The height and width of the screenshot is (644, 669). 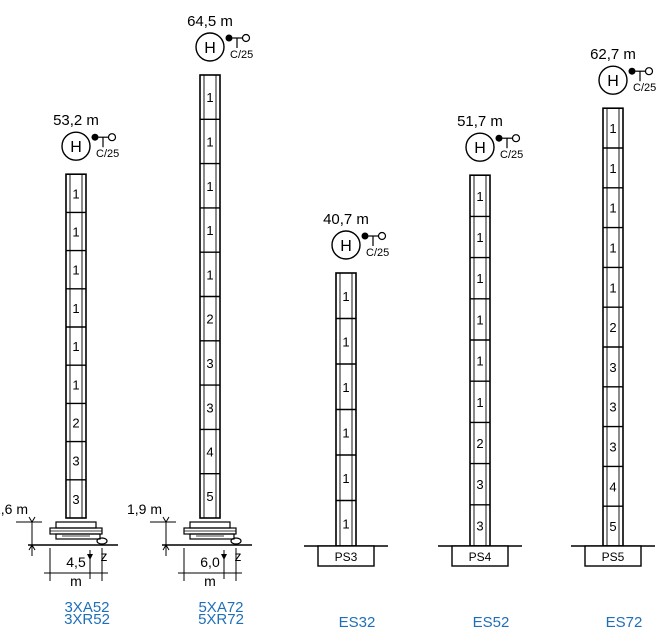 I want to click on foundation-label: PS3, so click(x=346, y=557).